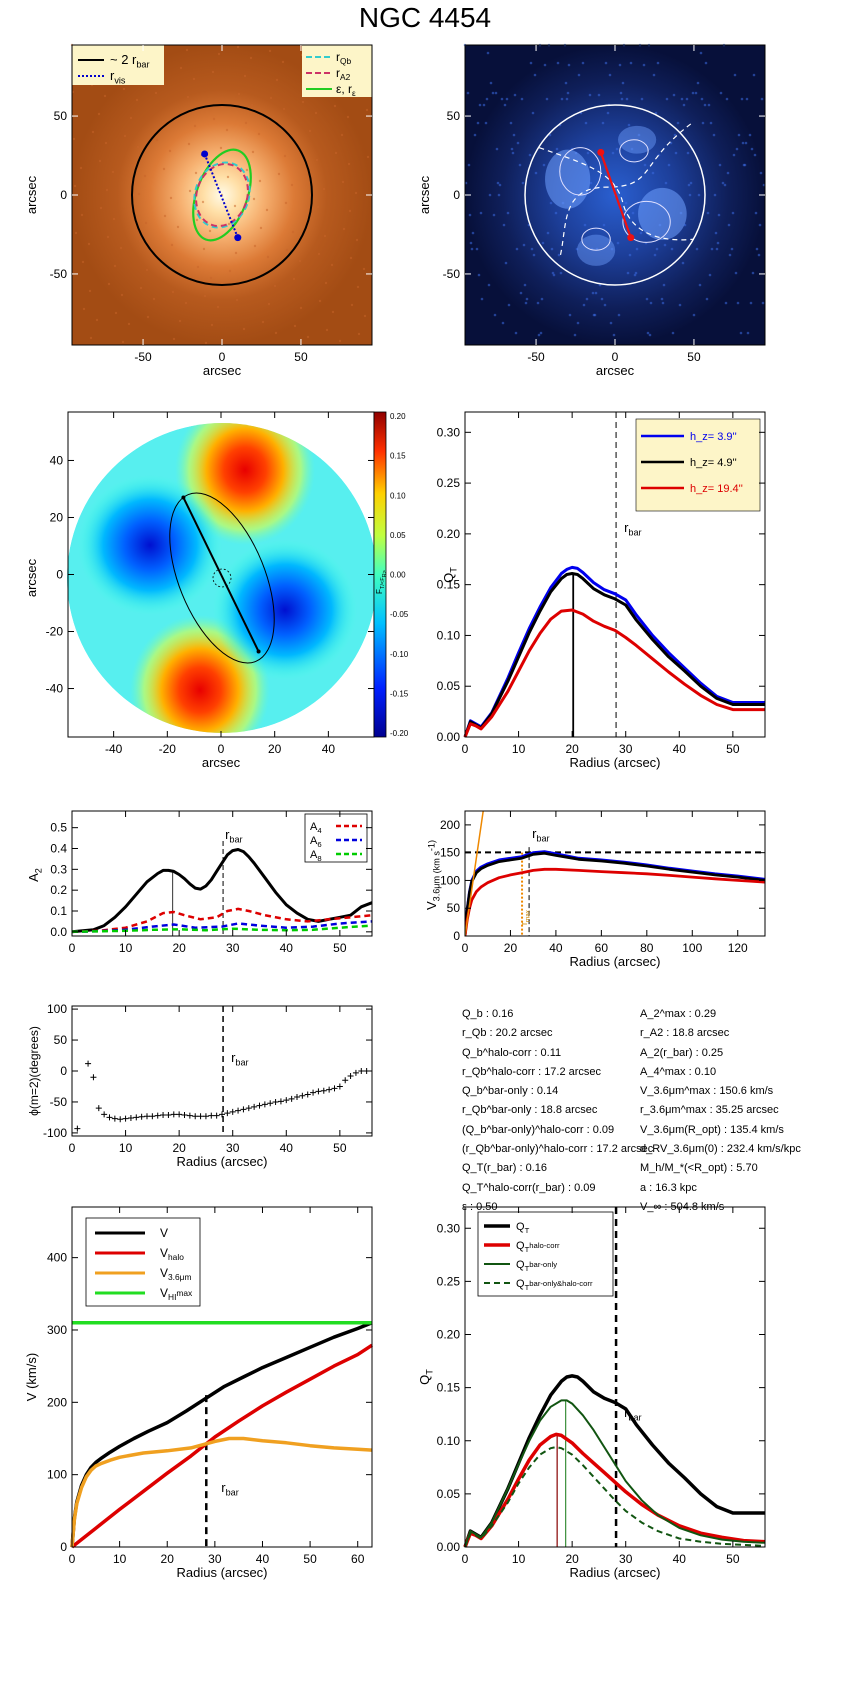 This screenshot has width=850, height=1700. What do you see at coordinates (680, 749) in the screenshot?
I see `p4-xtick-label: 40` at bounding box center [680, 749].